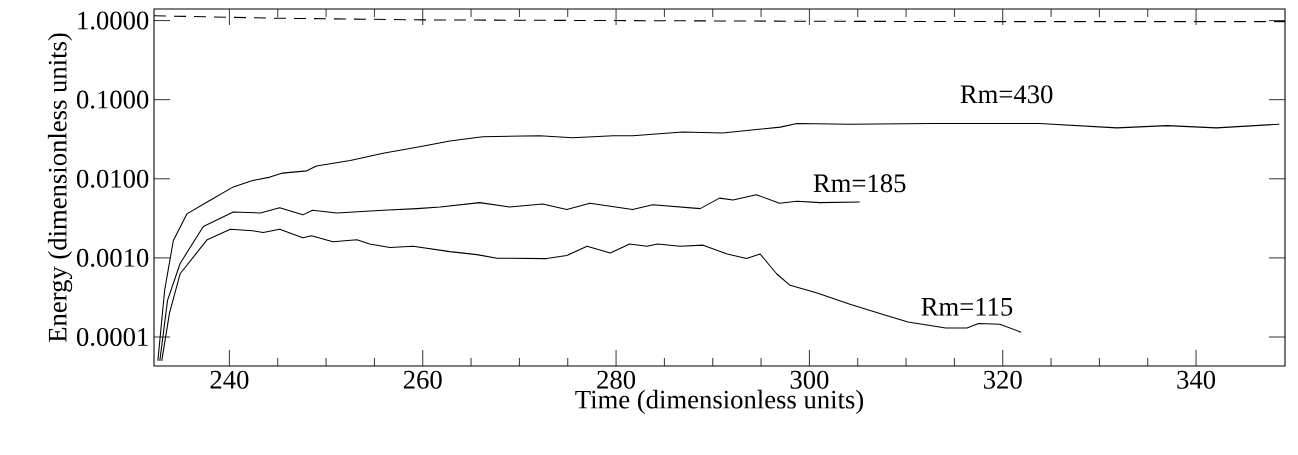 Image resolution: width=1298 pixels, height=455 pixels. I want to click on y-axis-title: Energy (dimensionless units), so click(60, 188).